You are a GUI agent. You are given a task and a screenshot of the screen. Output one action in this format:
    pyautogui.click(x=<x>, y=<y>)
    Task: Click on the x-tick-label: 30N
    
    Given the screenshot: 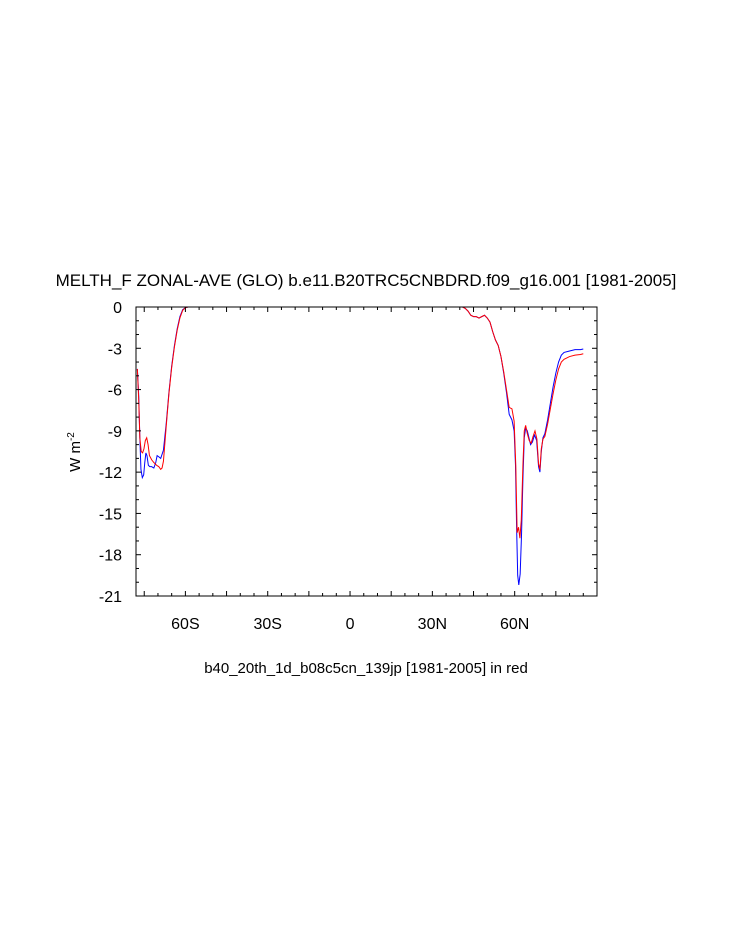 What is the action you would take?
    pyautogui.click(x=432, y=624)
    